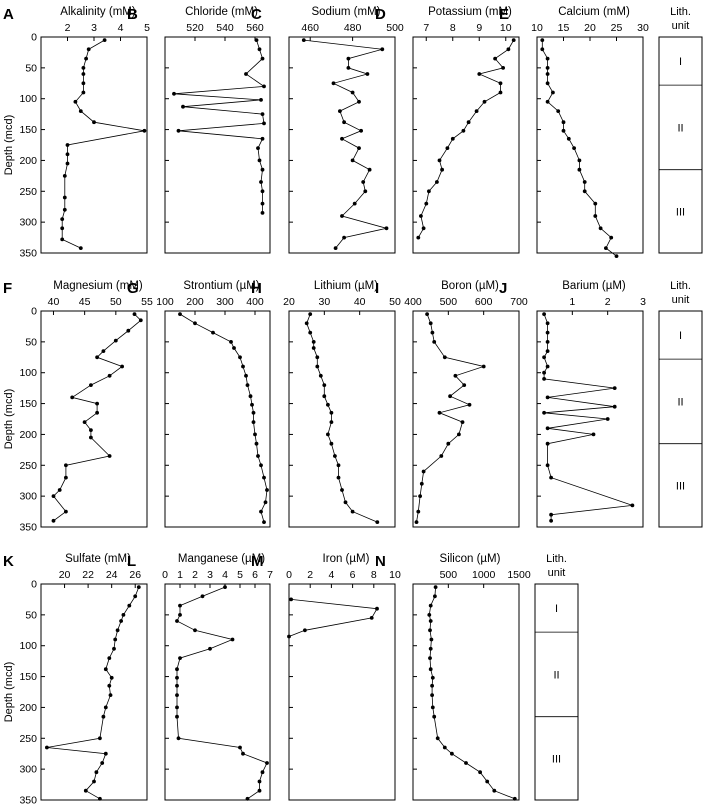  What do you see at coordinates (256, 288) in the screenshot?
I see `panel-letter: H` at bounding box center [256, 288].